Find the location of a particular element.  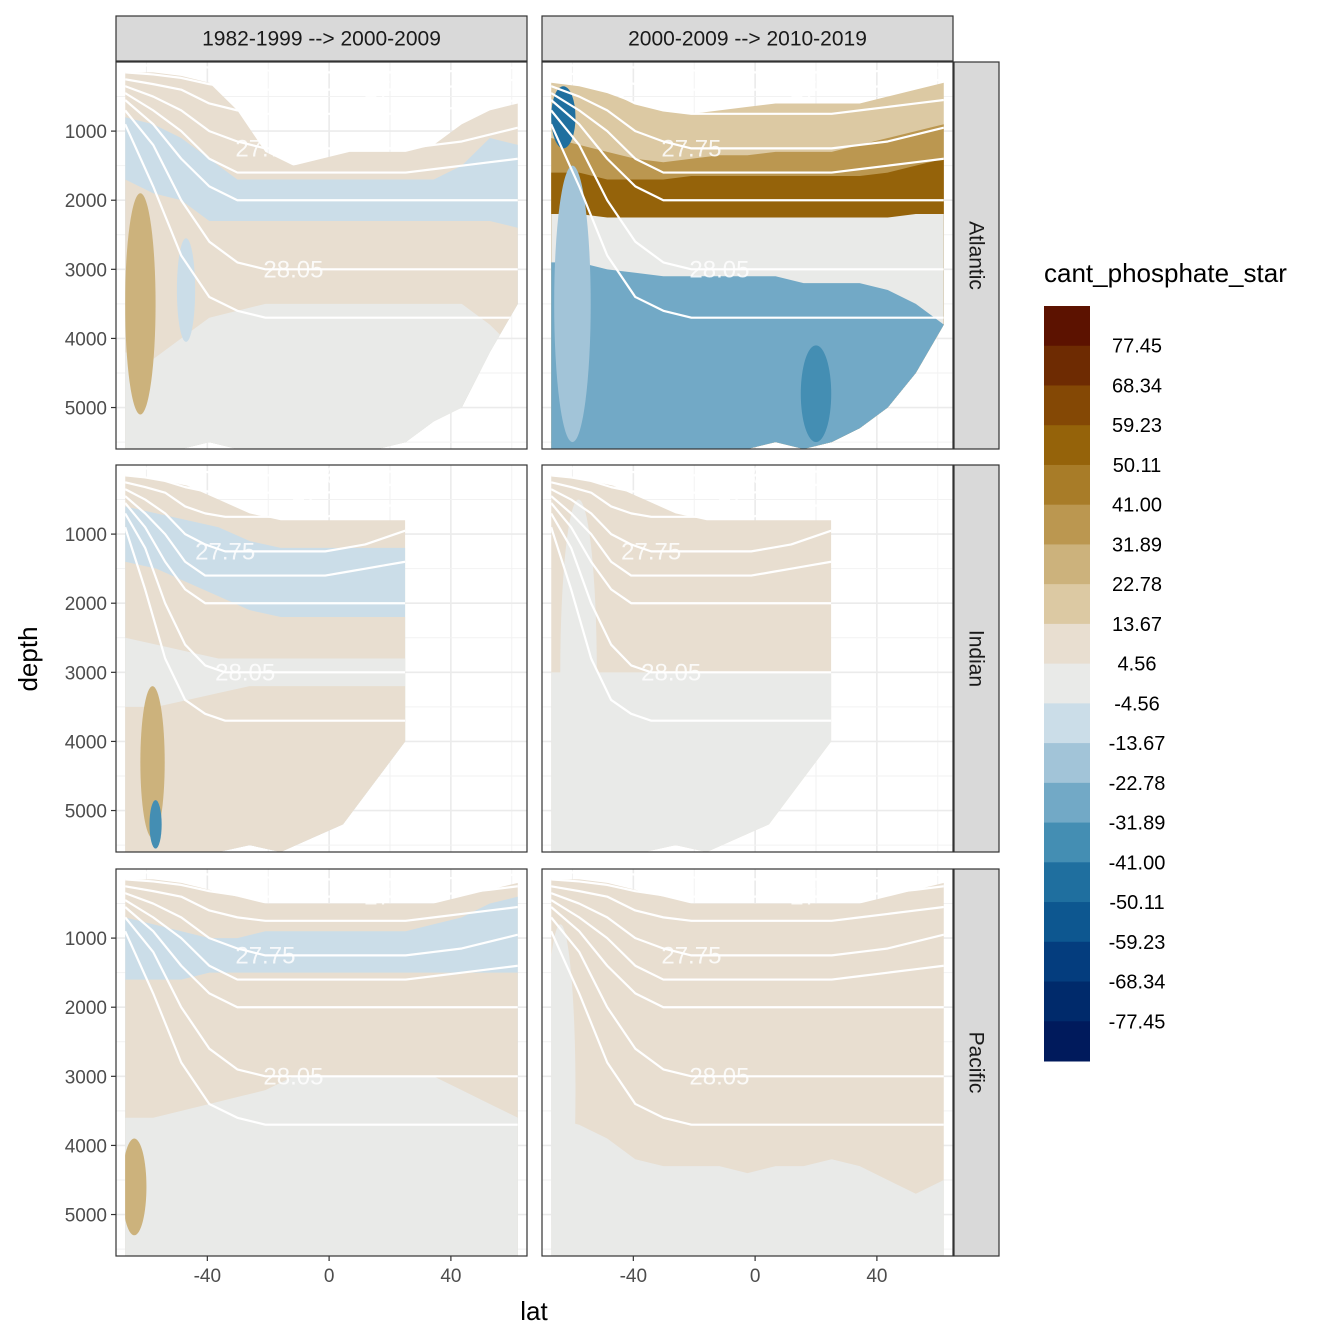

legend-break-label: -13.67 is located at coordinates (1137, 744).